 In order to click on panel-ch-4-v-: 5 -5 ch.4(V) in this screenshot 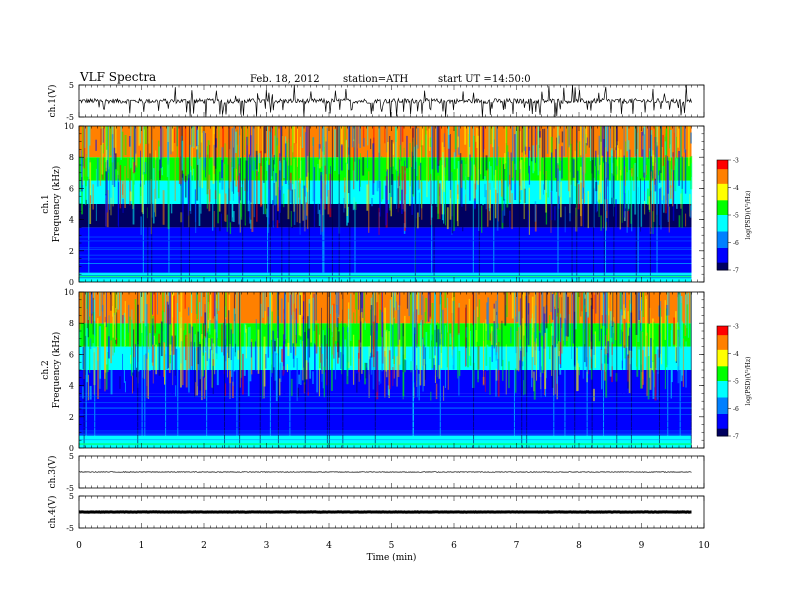, I will do `click(376, 512)`.